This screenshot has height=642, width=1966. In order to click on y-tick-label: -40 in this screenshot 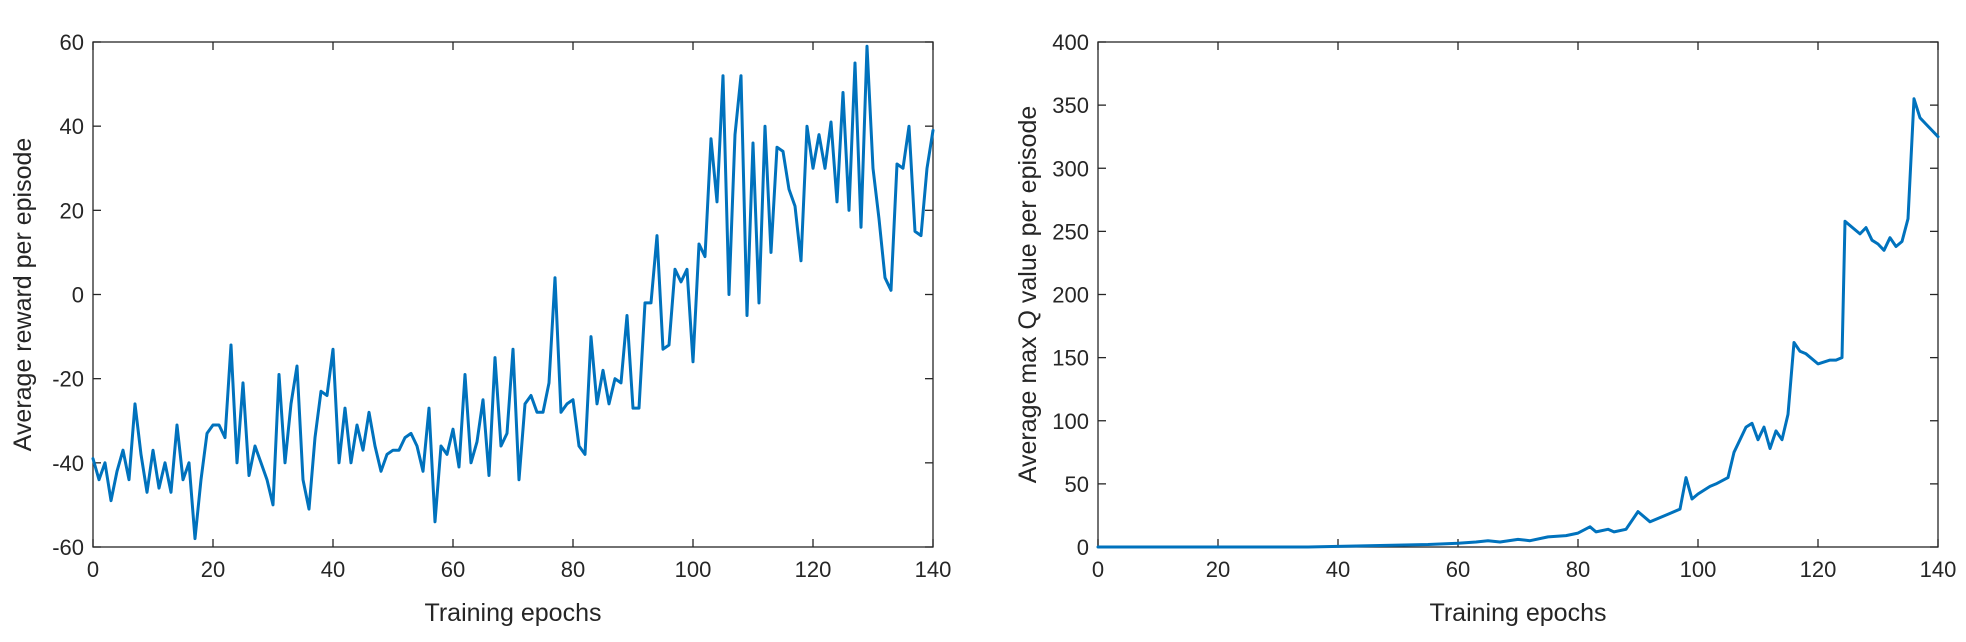, I will do `click(68, 463)`.